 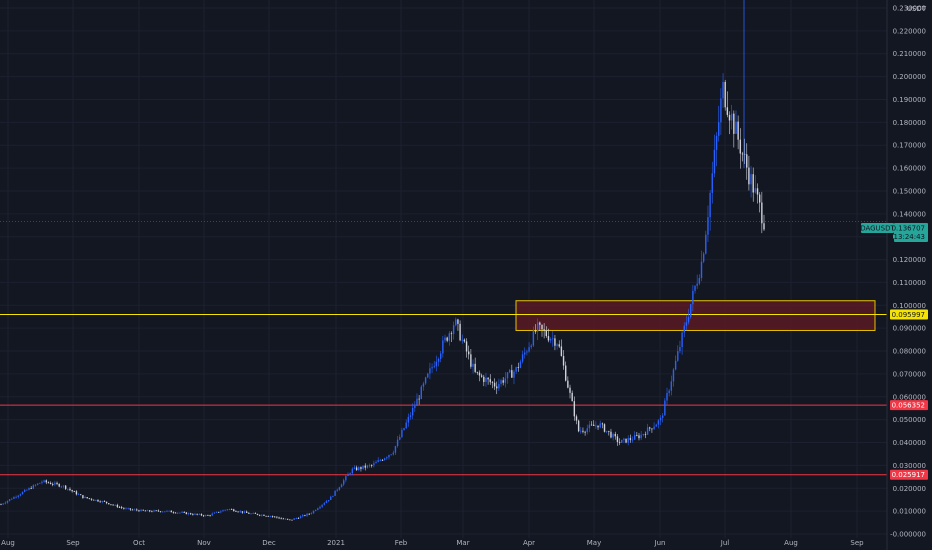 I want to click on level-badge, so click(x=909, y=314).